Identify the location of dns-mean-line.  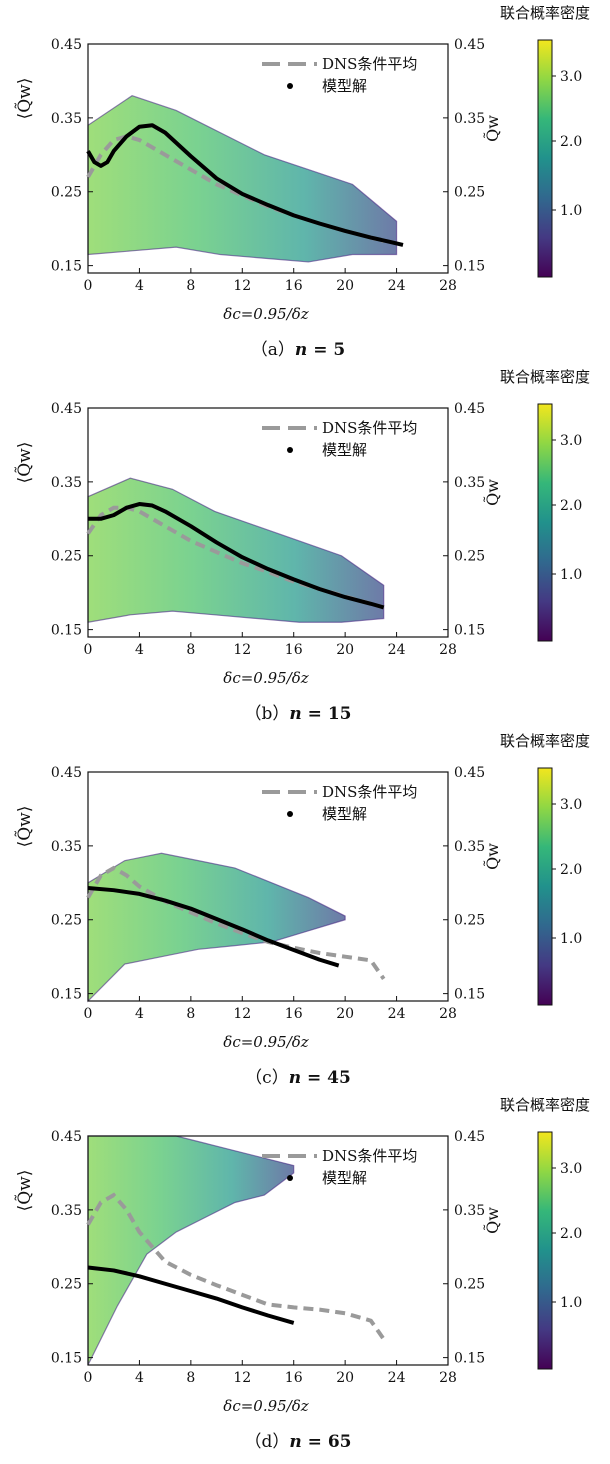
(236, 1266).